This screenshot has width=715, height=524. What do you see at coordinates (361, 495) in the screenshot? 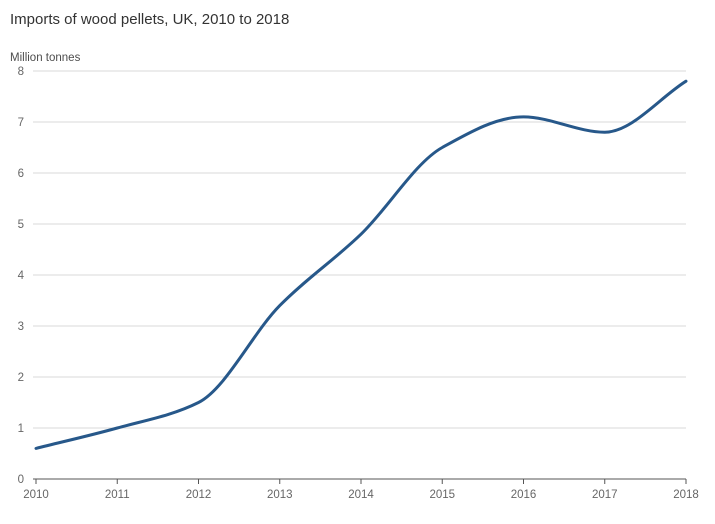
I see `x-tick-label: 2014` at bounding box center [361, 495].